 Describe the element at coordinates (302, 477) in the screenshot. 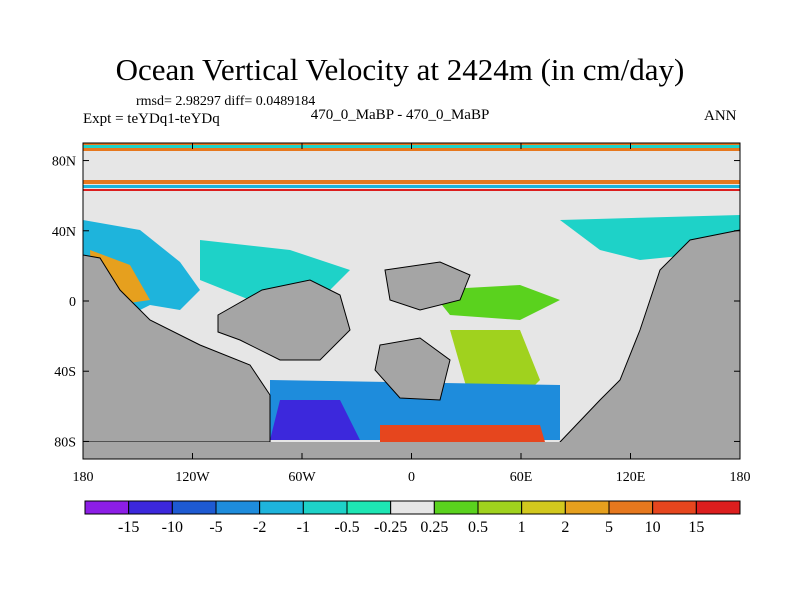

I see `lon-tick-label: 60W` at that location.